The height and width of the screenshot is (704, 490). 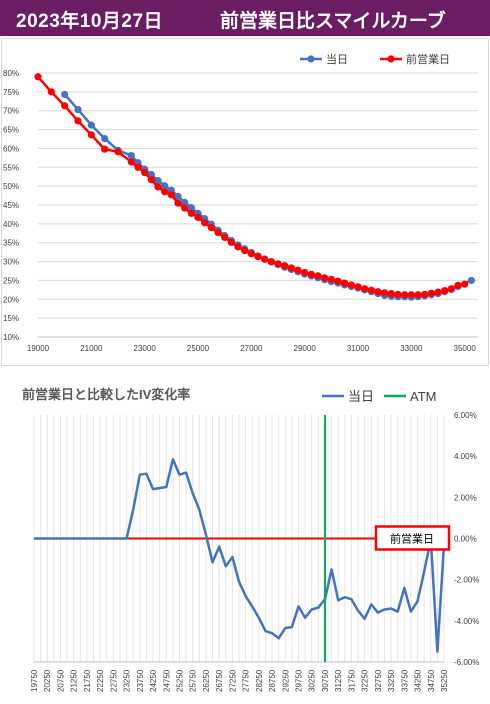 I want to click on previous-day-label: 前営業日, so click(x=412, y=539).